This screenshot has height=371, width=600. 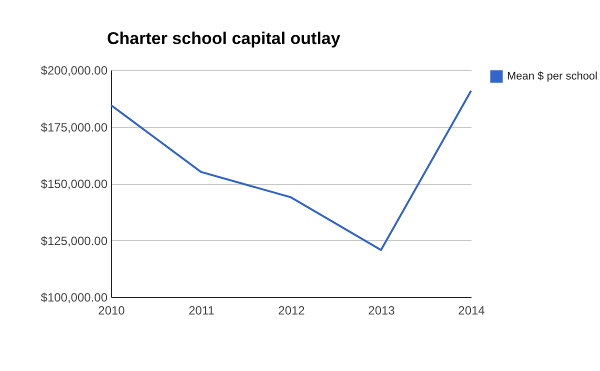 I want to click on x-tick-label: 2011, so click(x=201, y=311).